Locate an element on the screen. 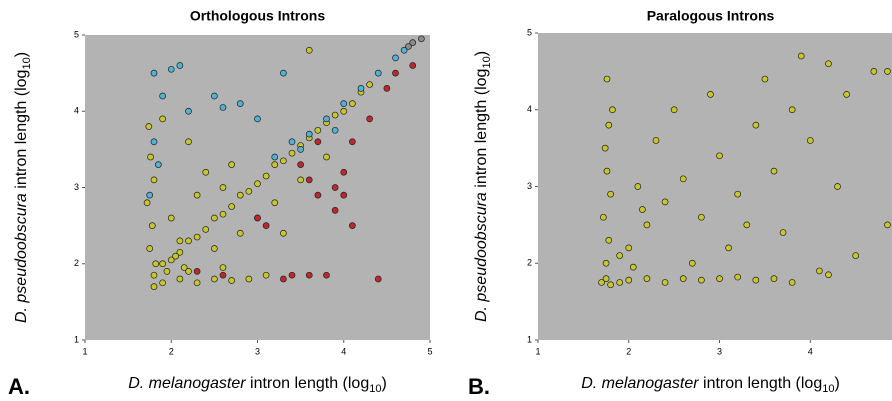 The width and height of the screenshot is (892, 401). y-tick-label: 3 is located at coordinates (529, 186).